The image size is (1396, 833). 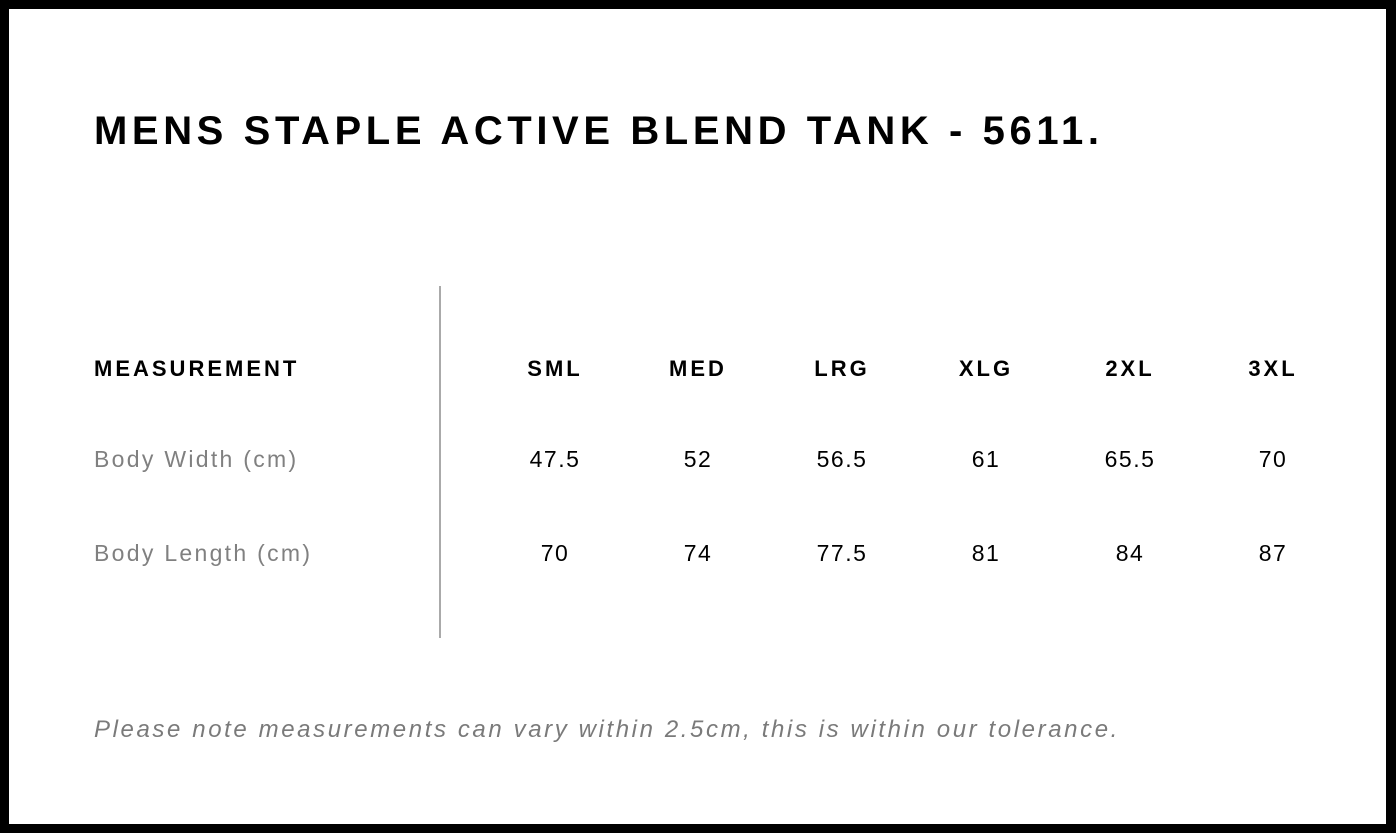 I want to click on row-label: Body Length (cm), so click(x=203, y=553).